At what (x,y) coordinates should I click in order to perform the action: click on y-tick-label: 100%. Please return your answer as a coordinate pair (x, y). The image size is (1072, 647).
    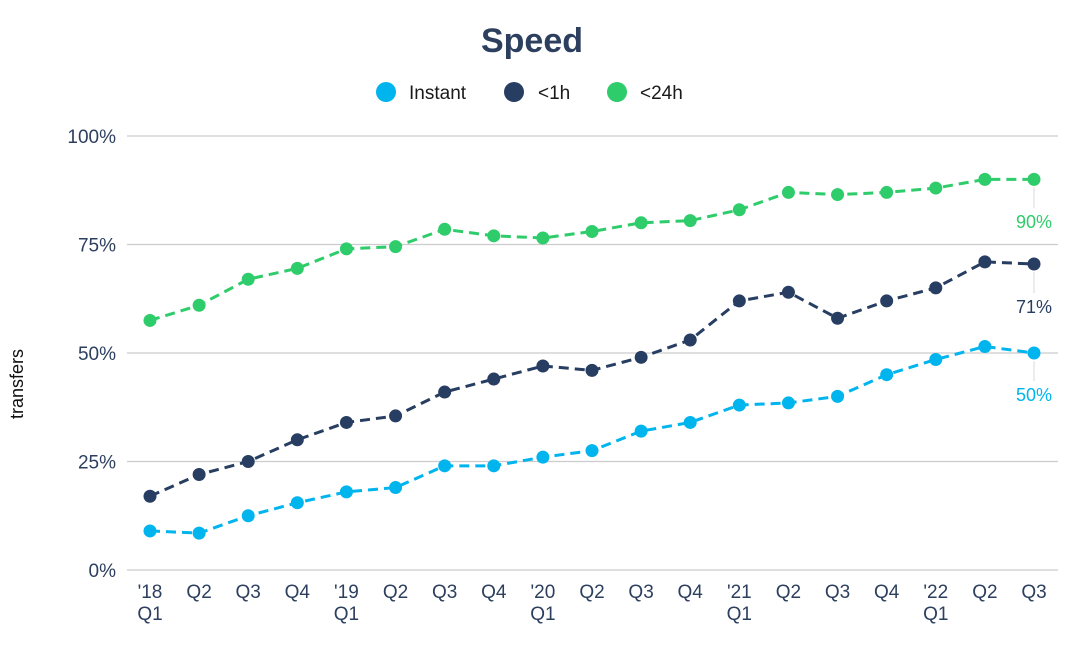
    Looking at the image, I should click on (91, 137).